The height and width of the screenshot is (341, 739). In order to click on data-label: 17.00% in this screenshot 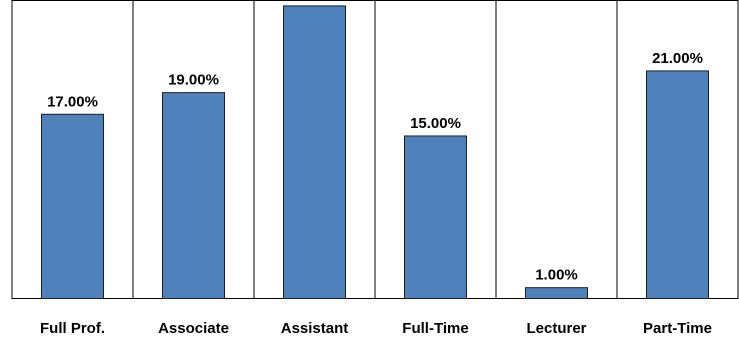, I will do `click(72, 101)`.